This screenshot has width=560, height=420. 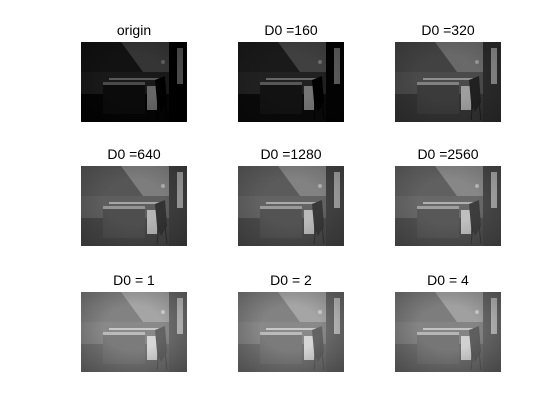 What do you see at coordinates (448, 154) in the screenshot?
I see `panel-title: D0 =2560` at bounding box center [448, 154].